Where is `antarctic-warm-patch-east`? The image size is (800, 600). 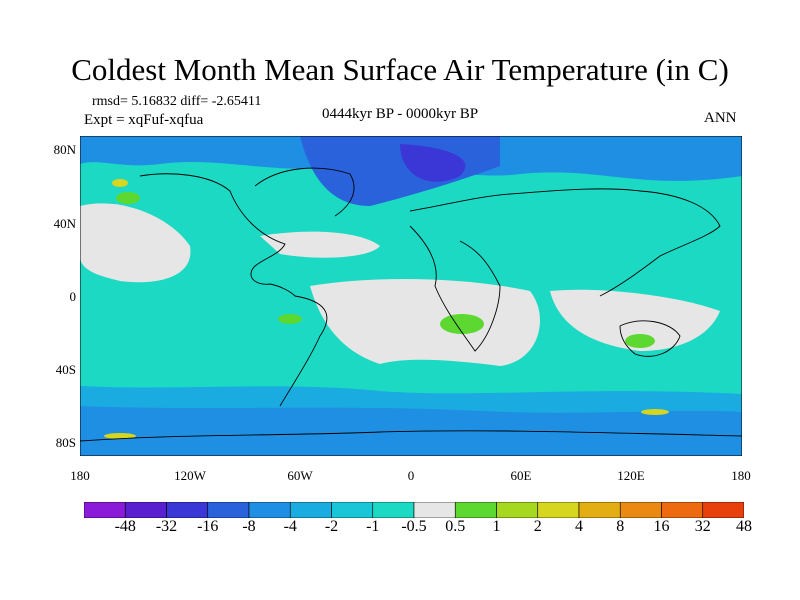
antarctic-warm-patch-east is located at coordinates (655, 412).